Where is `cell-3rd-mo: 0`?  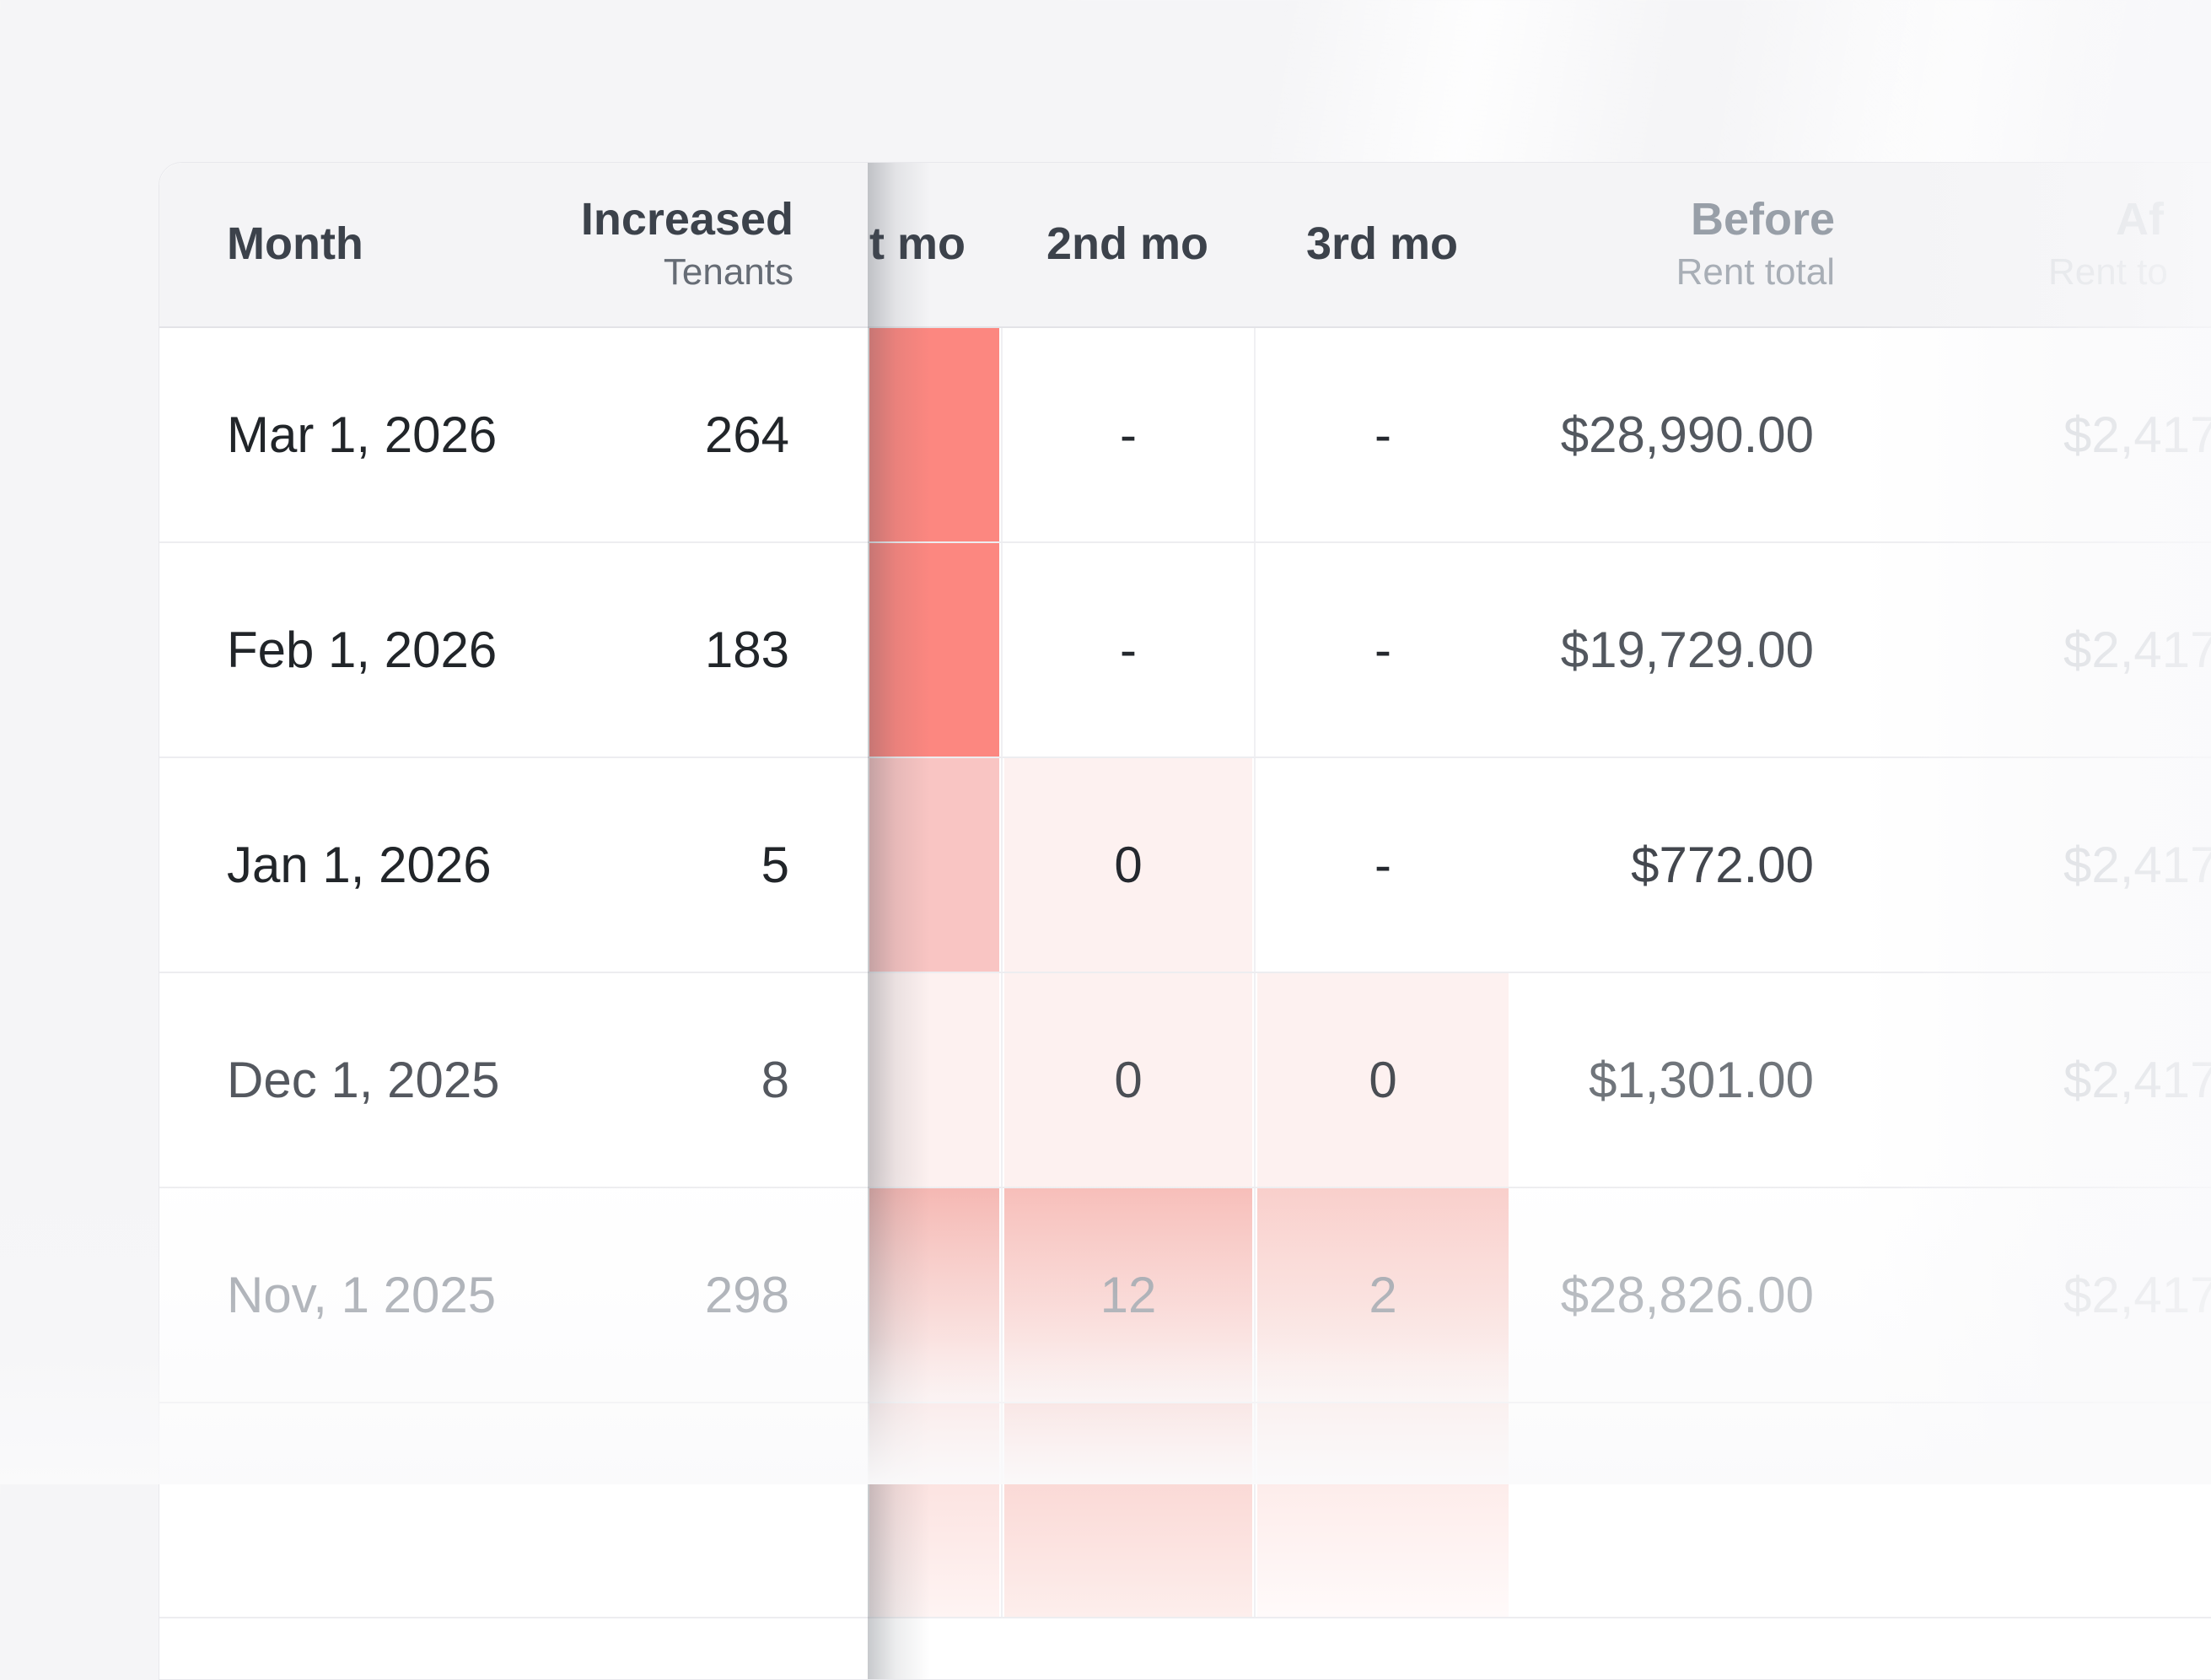 cell-3rd-mo: 0 is located at coordinates (1382, 1080).